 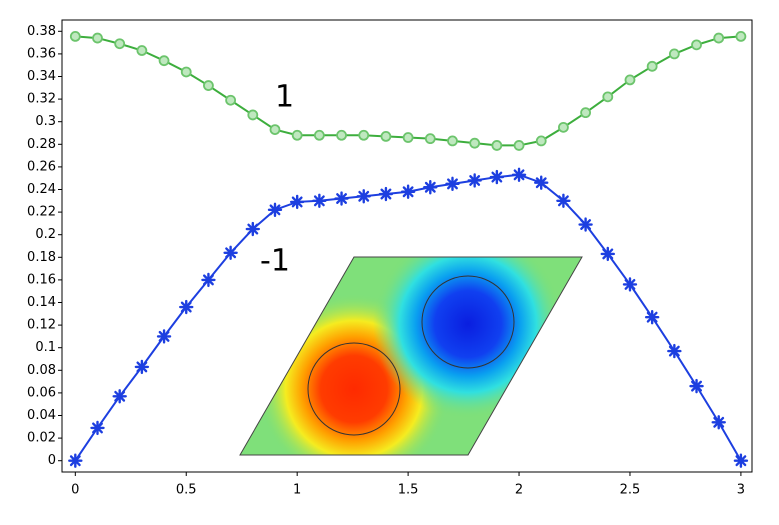 What do you see at coordinates (186, 490) in the screenshot?
I see `x-tick-label: 0.5` at bounding box center [186, 490].